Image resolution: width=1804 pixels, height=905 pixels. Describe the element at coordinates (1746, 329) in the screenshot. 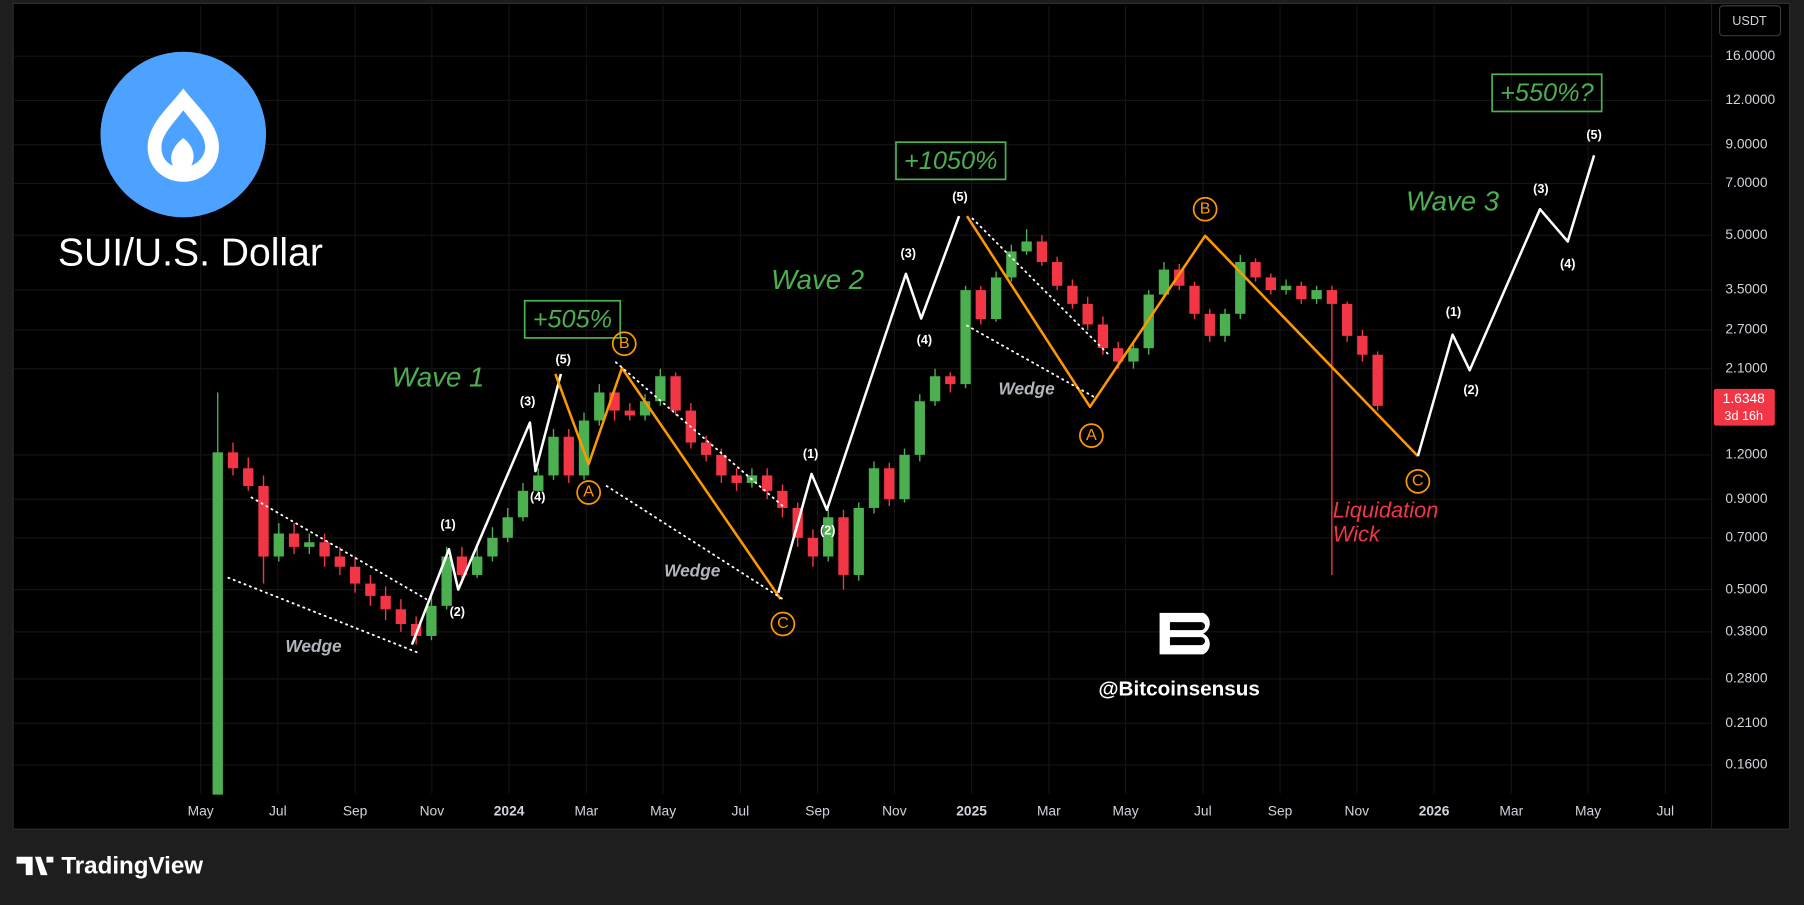

I see `y-tick-label: 2.7000` at that location.